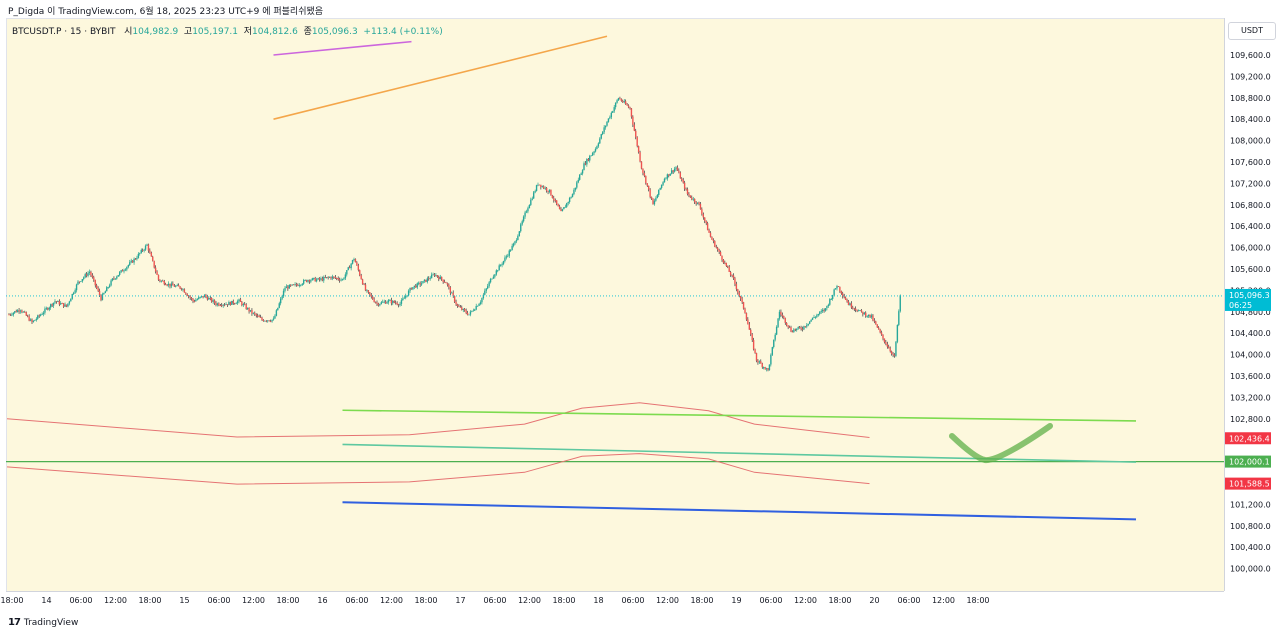  I want to click on price-tick-label: 100,000.0, so click(1250, 569).